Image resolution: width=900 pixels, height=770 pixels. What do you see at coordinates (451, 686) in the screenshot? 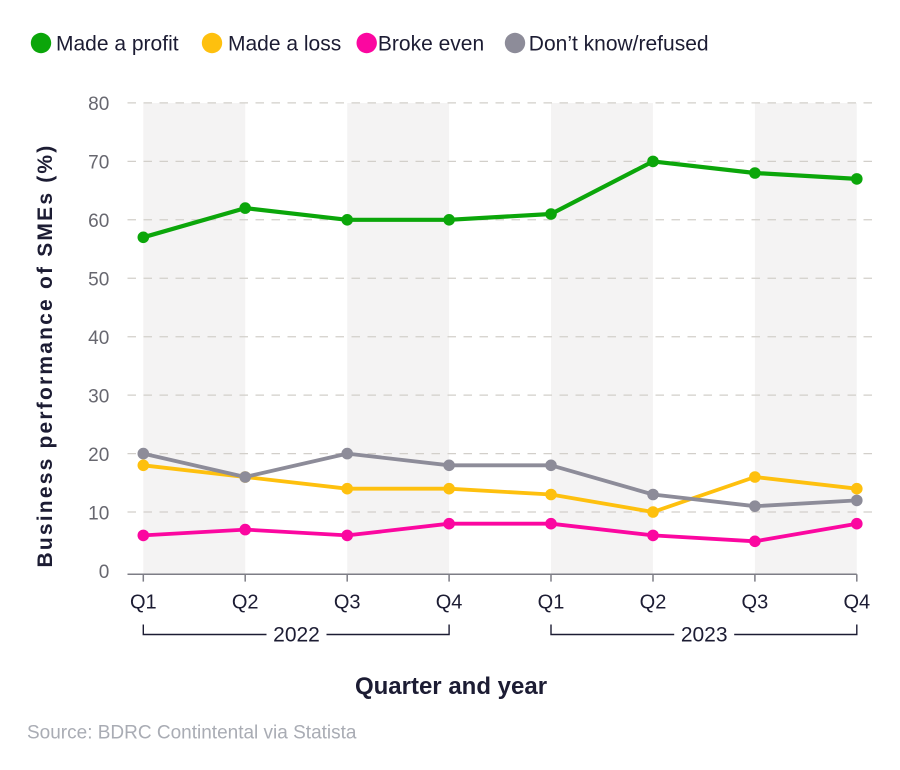
I see `svg-text: Quarter and year` at bounding box center [451, 686].